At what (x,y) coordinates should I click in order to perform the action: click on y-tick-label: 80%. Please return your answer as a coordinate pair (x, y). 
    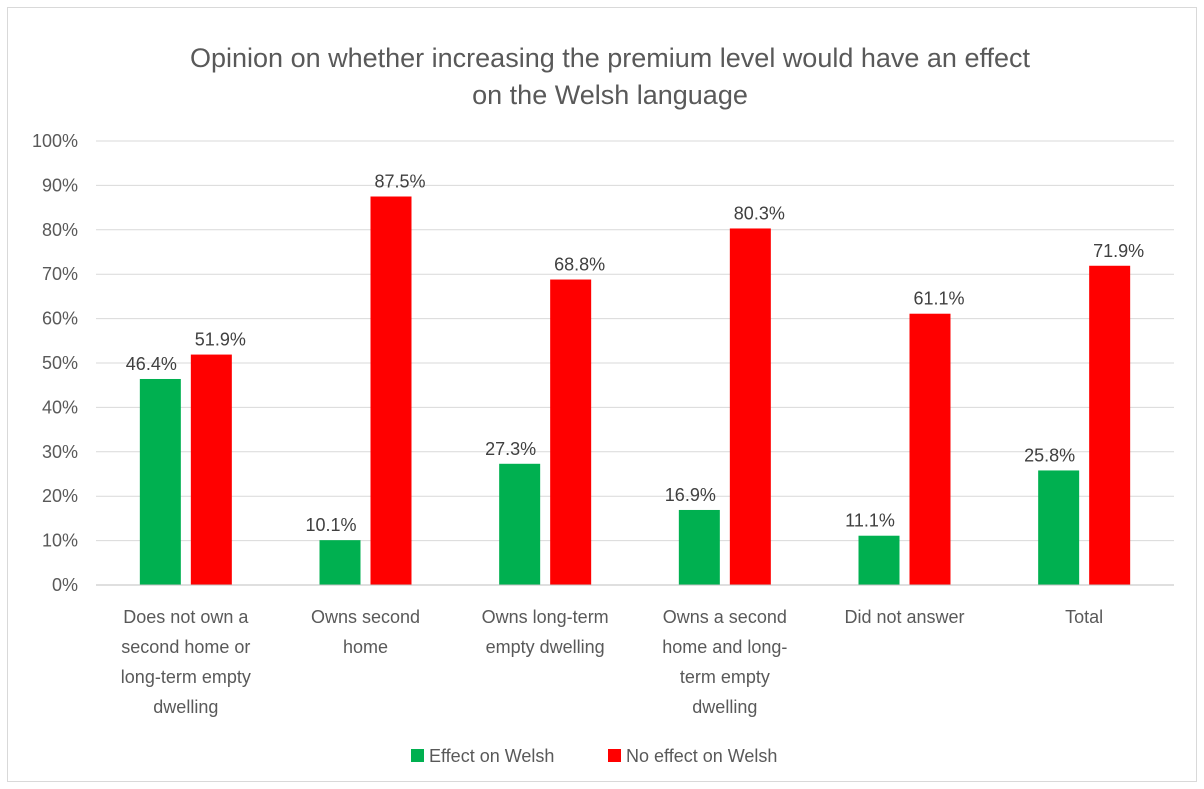
    Looking at the image, I should click on (60, 230).